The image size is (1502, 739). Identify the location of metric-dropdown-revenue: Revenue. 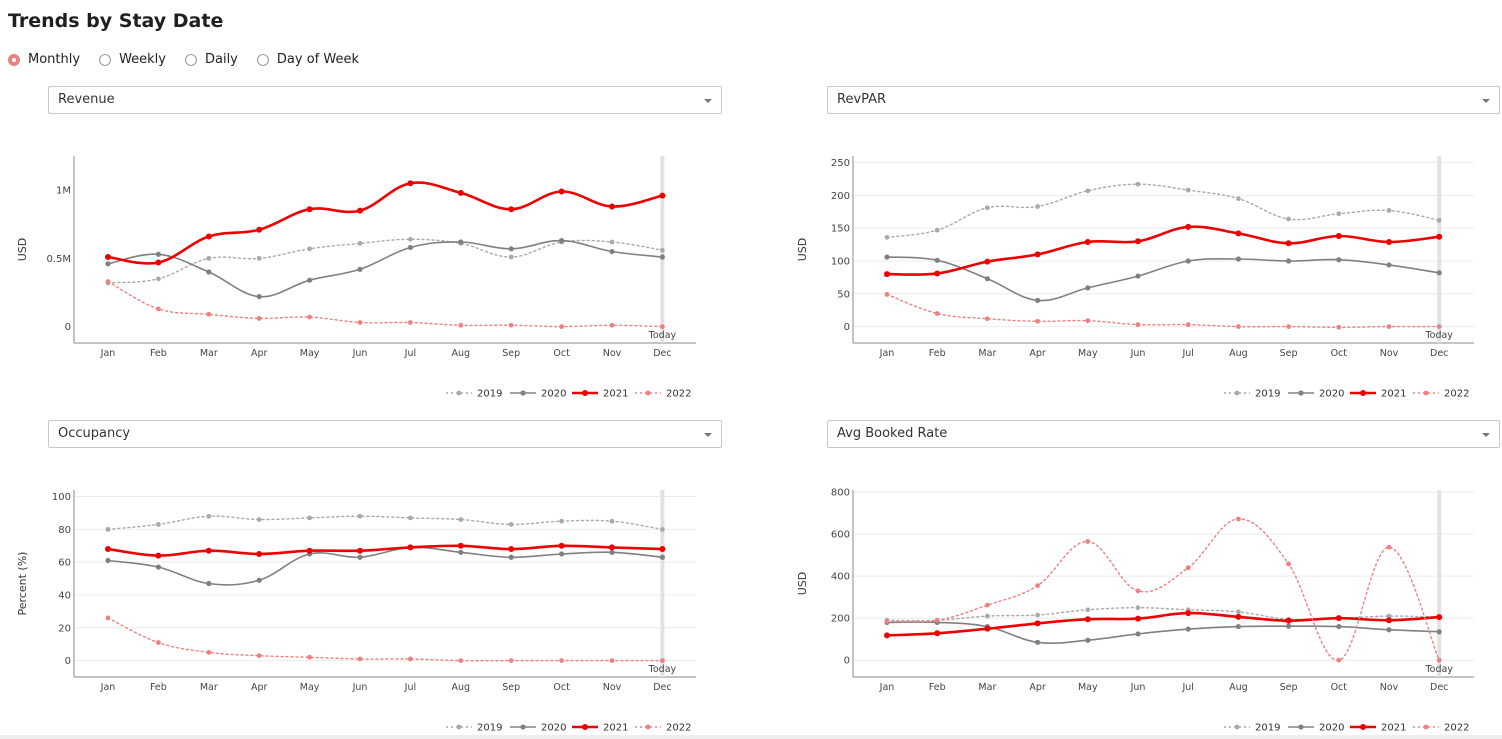
(385, 100).